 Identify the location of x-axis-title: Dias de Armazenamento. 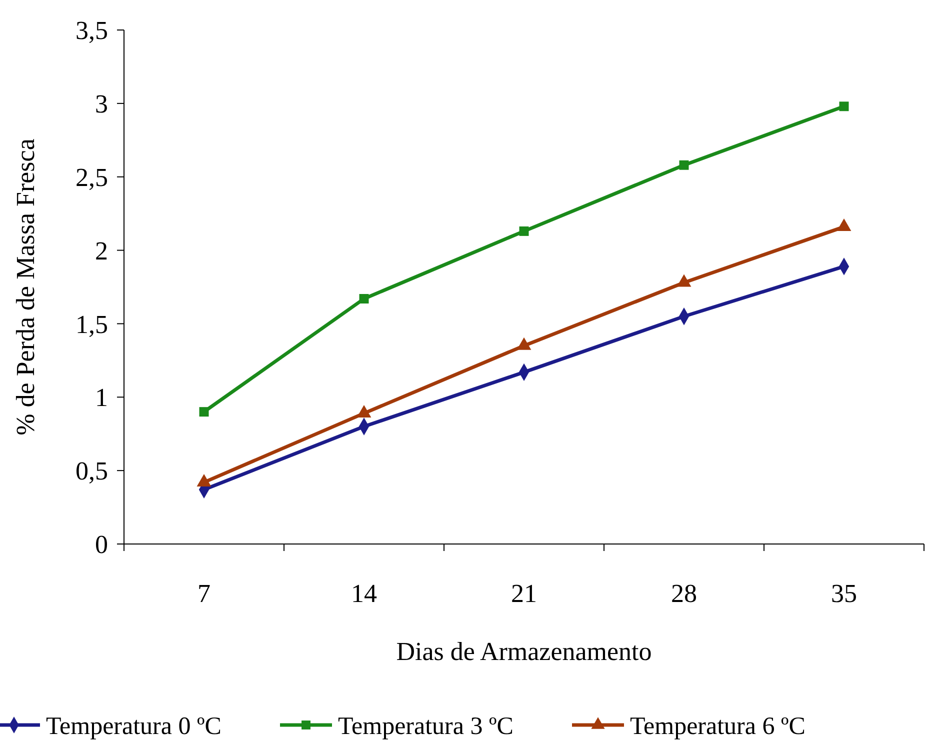
(524, 651).